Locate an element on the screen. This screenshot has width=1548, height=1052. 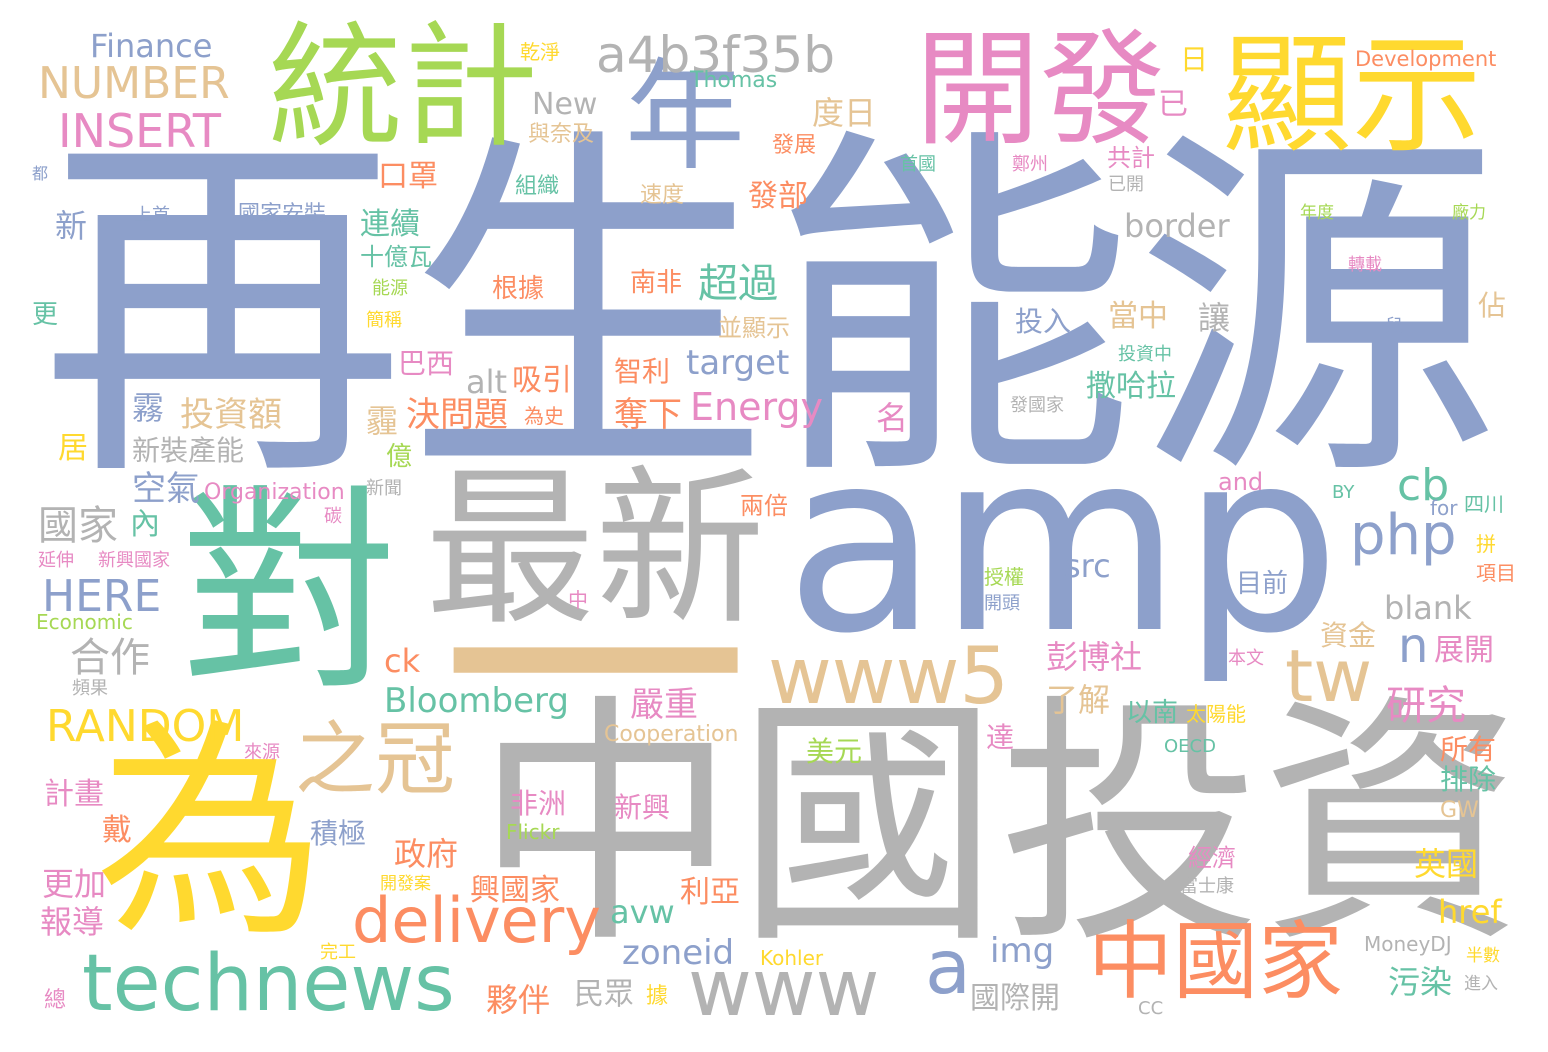
word: CC is located at coordinates (1151, 1008).